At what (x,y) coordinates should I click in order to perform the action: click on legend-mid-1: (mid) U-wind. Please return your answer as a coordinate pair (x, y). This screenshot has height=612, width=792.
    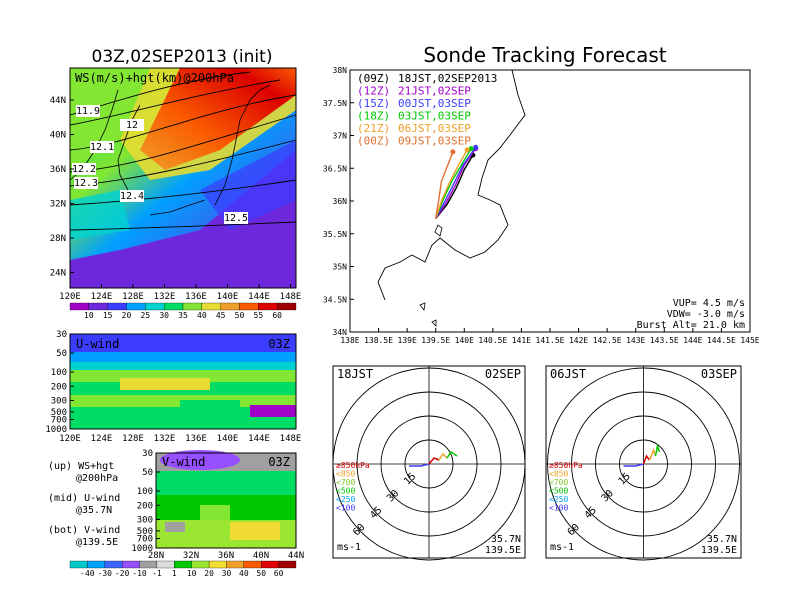
    Looking at the image, I should click on (84, 498).